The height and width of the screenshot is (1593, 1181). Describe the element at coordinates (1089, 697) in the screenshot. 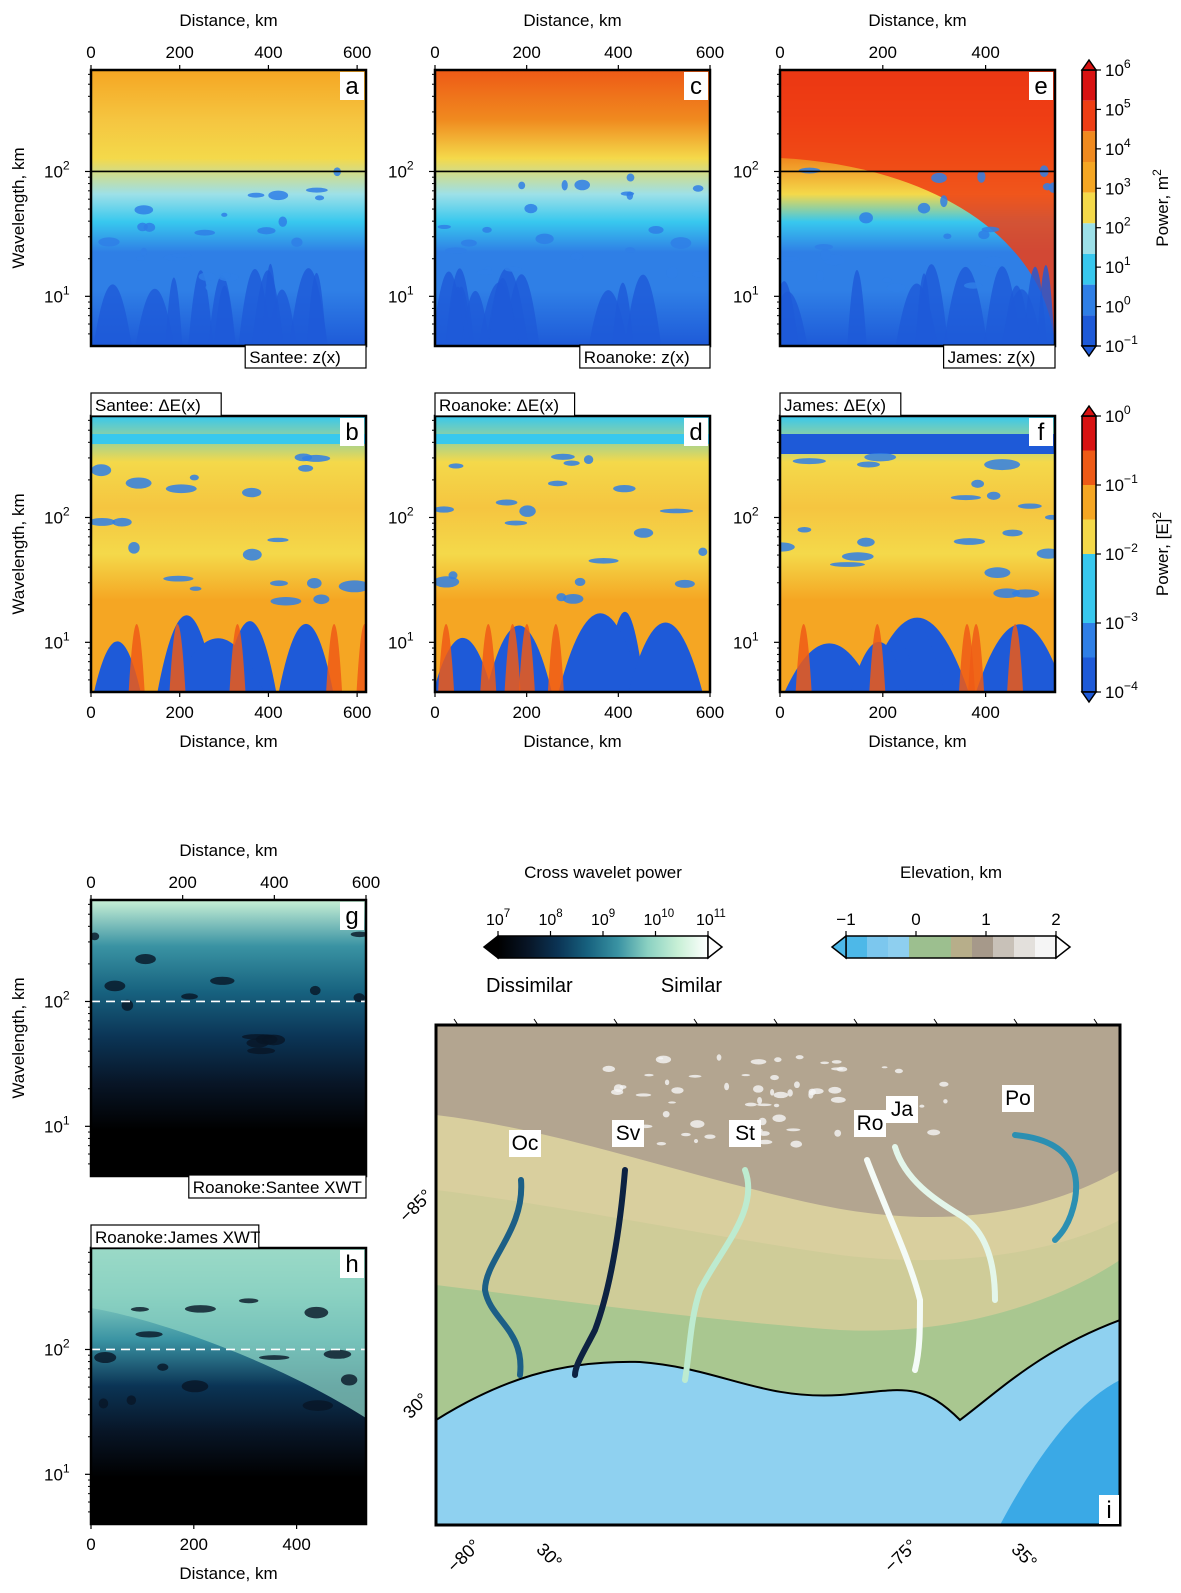

I see `colorbar-bottom-arrow` at that location.